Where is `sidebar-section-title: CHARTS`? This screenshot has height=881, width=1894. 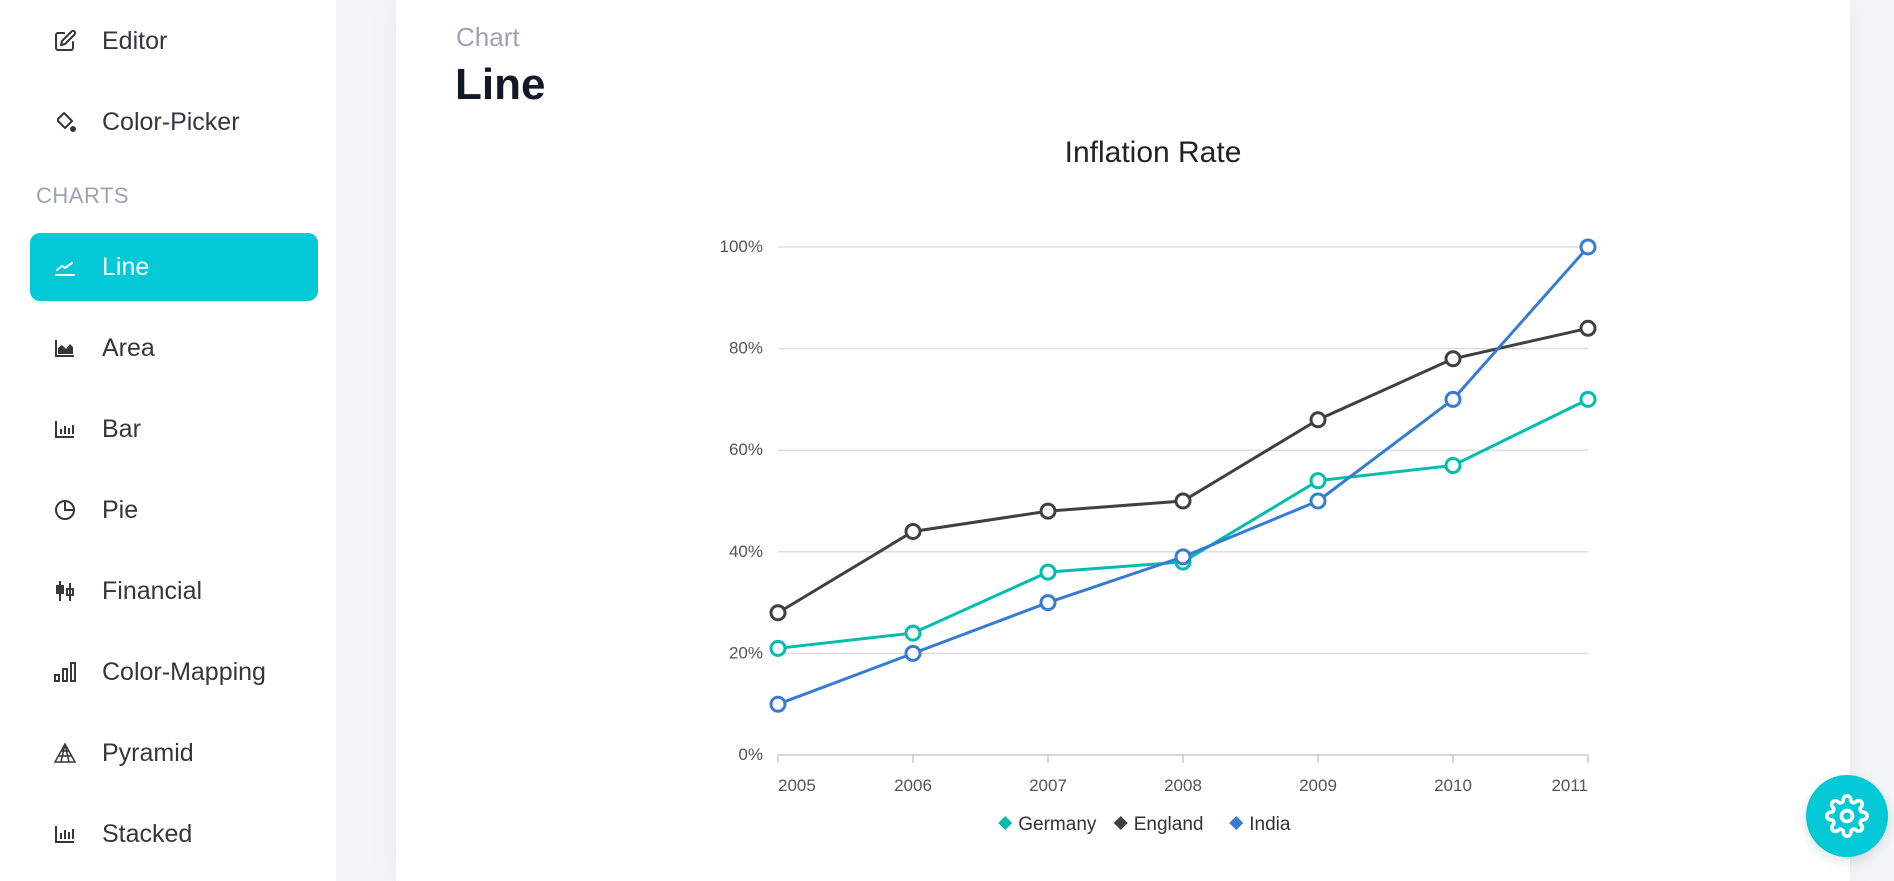 sidebar-section-title: CHARTS is located at coordinates (83, 195).